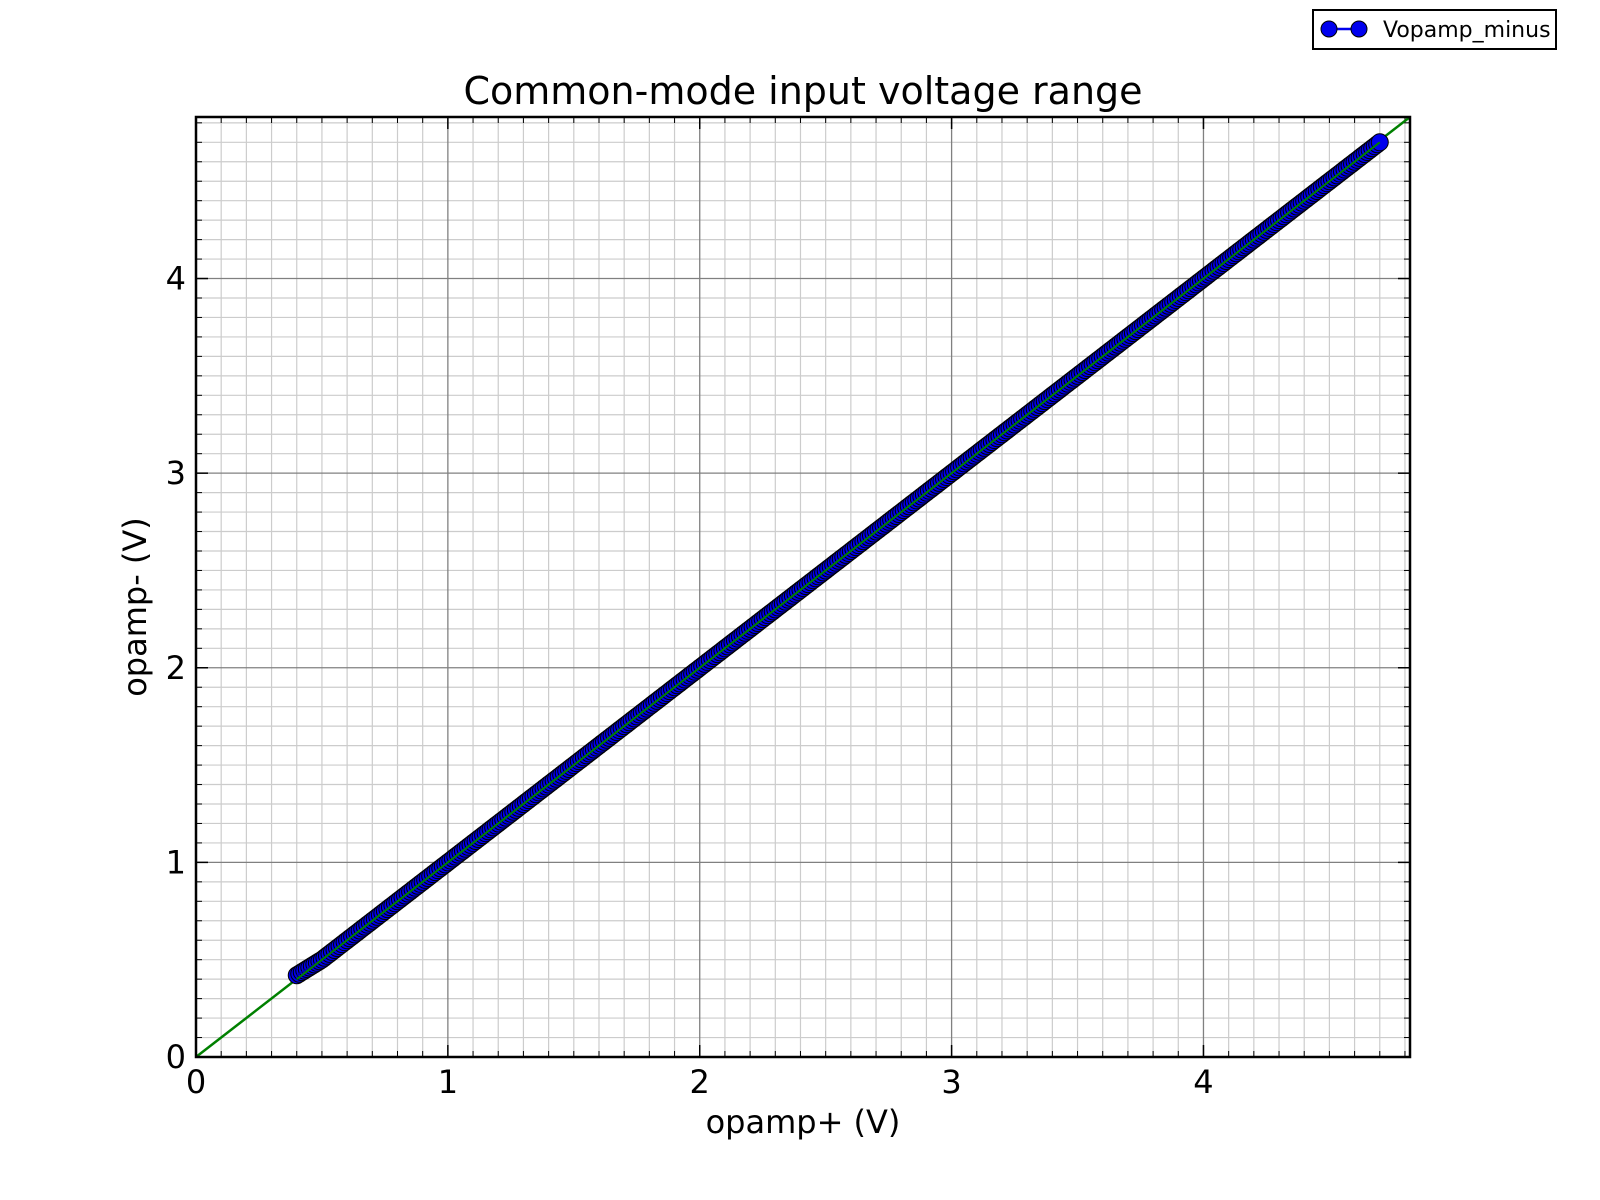  Describe the element at coordinates (196, 1082) in the screenshot. I see `x-tick-label: 0` at that location.